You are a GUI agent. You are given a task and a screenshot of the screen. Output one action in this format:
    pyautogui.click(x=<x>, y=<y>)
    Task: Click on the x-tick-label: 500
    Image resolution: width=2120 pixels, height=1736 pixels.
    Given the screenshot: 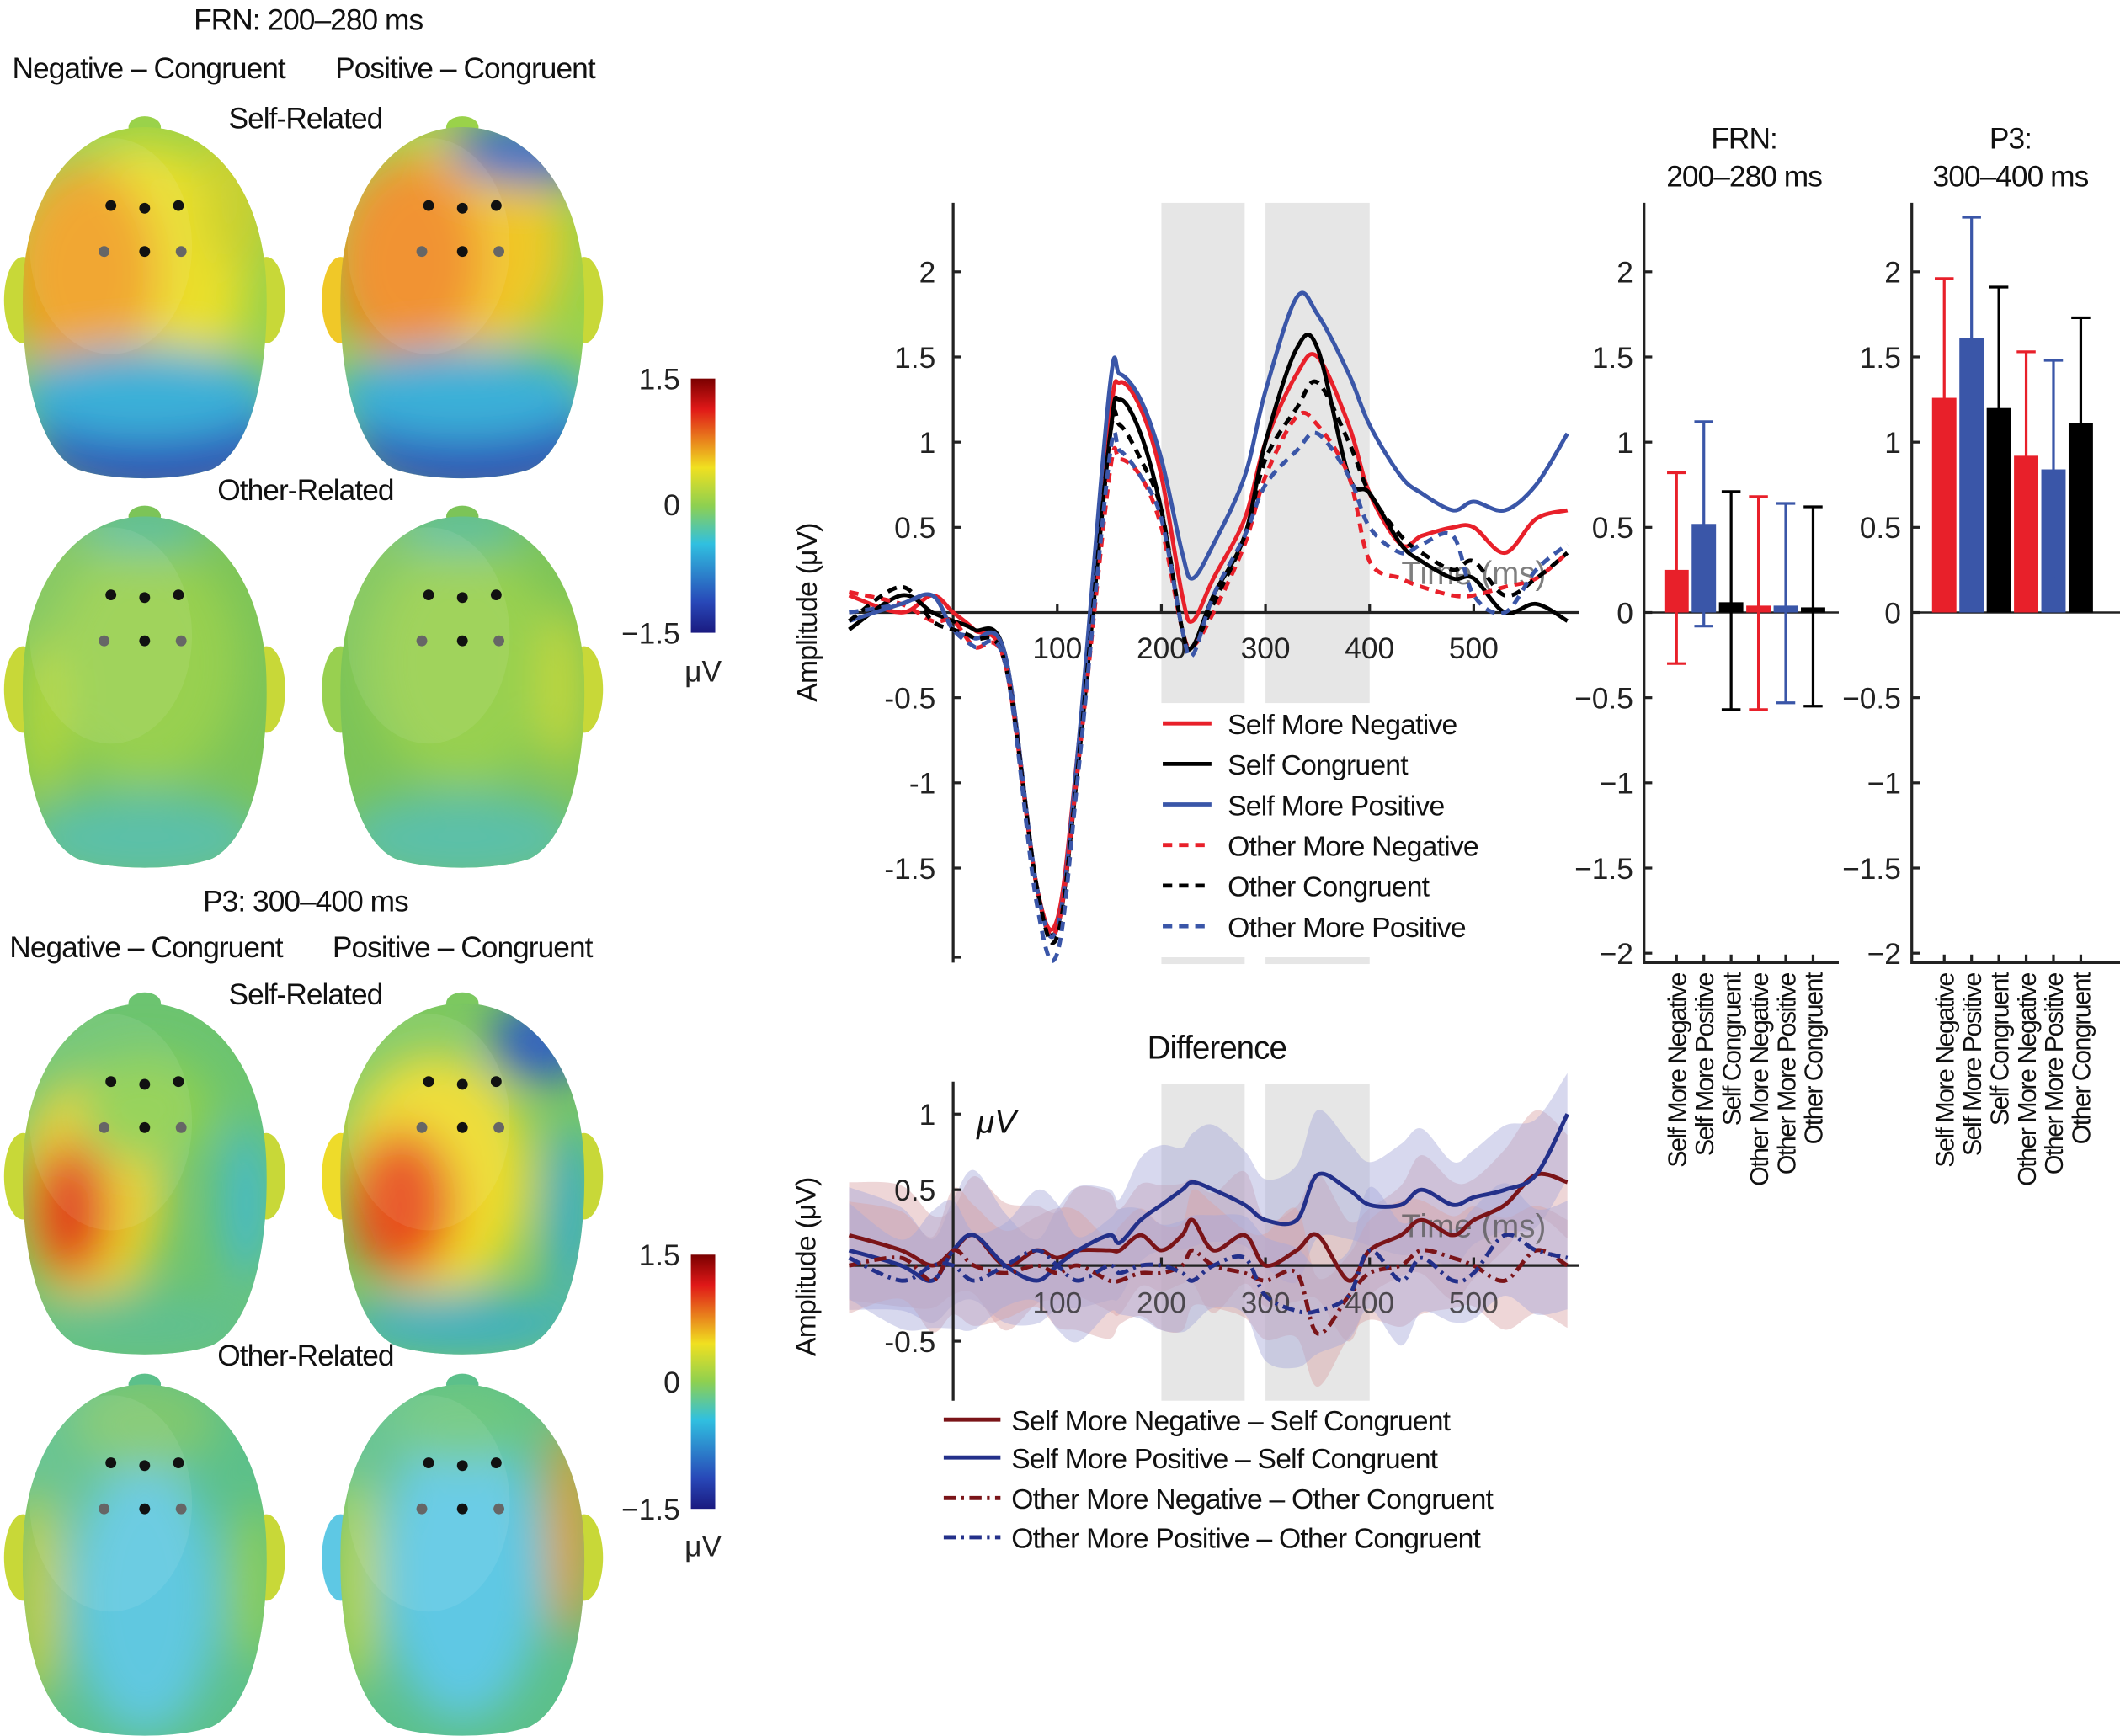 What is the action you would take?
    pyautogui.click(x=1474, y=1302)
    